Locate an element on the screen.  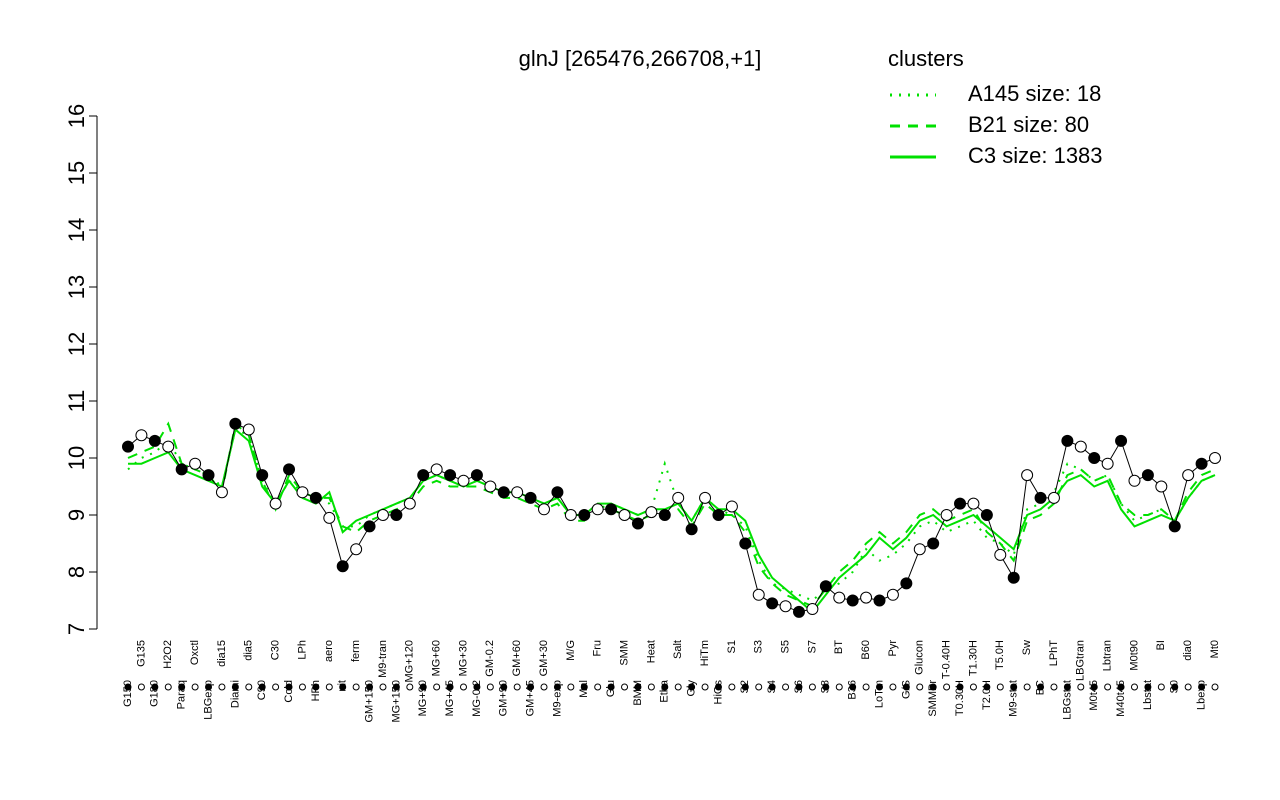
legend-label: A145 size: 18 is located at coordinates (1034, 93).